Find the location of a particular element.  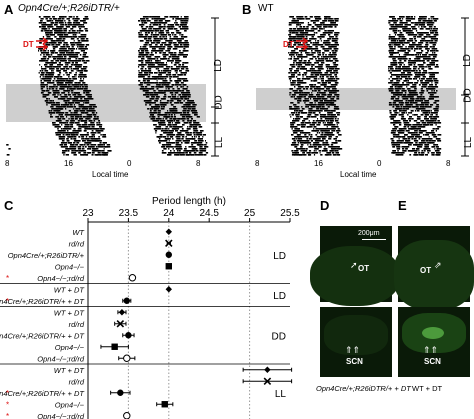

scn-signal is located at coordinates (433, 333).